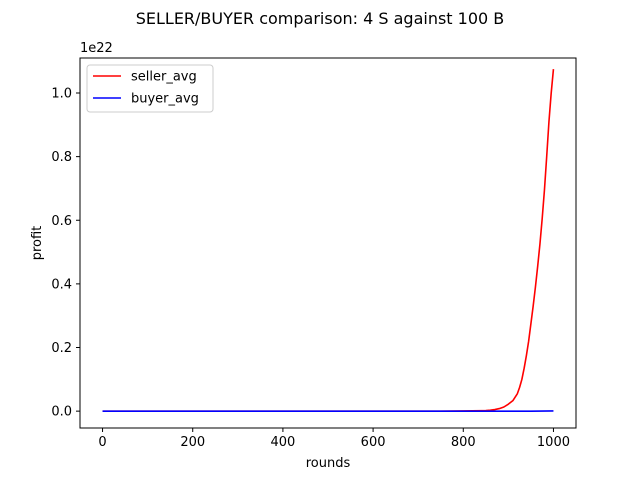 Image resolution: width=640 pixels, height=480 pixels. I want to click on legend-label: seller_avg, so click(164, 77).